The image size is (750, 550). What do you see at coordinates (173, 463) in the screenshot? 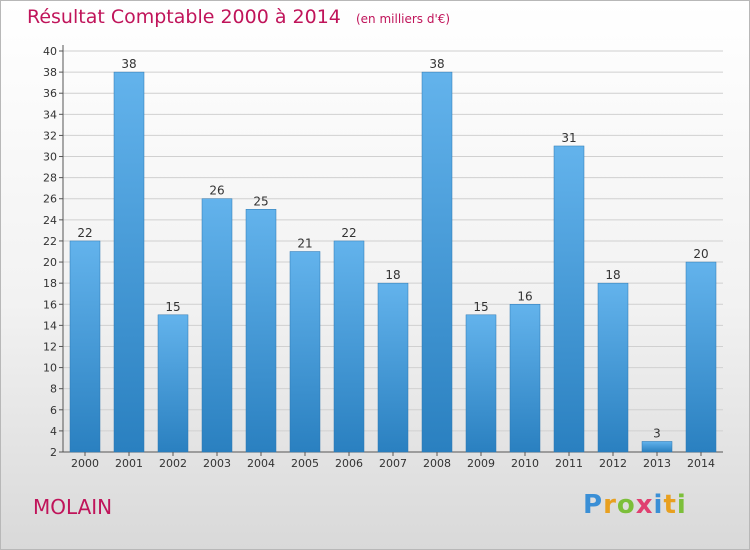
I see `x-tick-label: 2002` at bounding box center [173, 463].